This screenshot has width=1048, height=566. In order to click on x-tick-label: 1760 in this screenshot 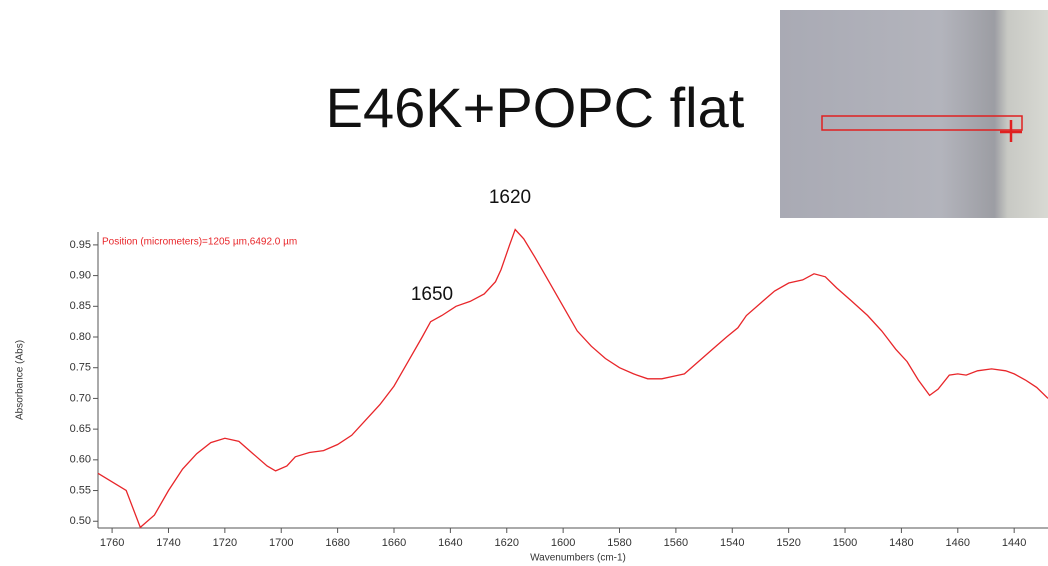, I will do `click(112, 543)`.